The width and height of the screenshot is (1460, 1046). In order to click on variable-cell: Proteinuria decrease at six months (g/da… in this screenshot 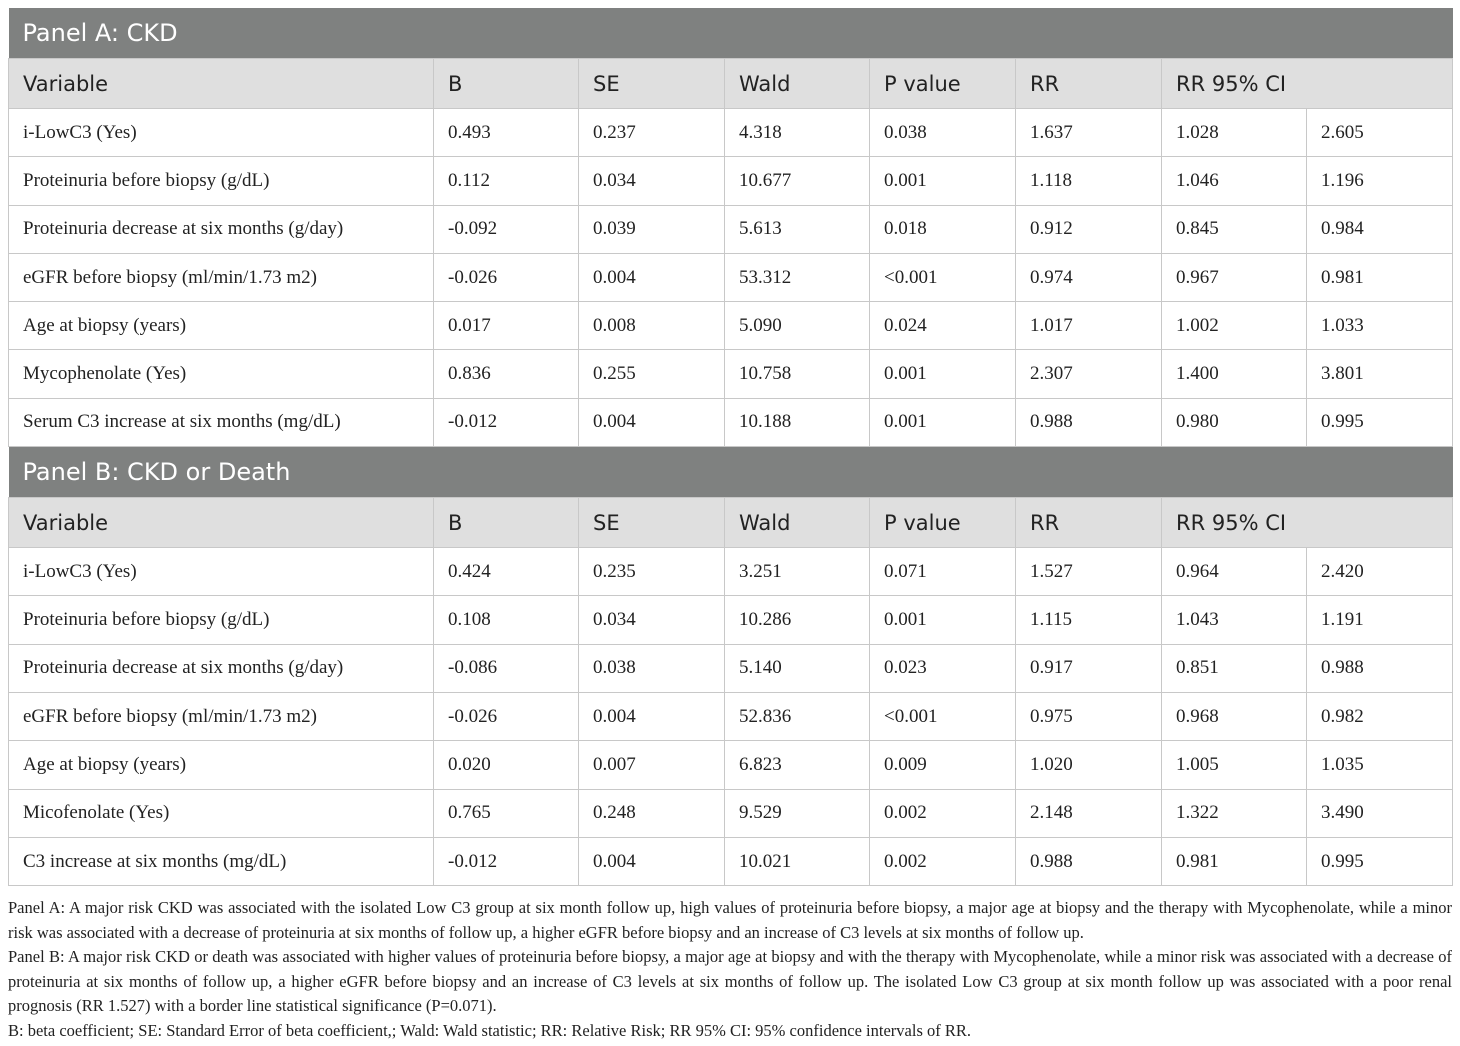, I will do `click(221, 229)`.